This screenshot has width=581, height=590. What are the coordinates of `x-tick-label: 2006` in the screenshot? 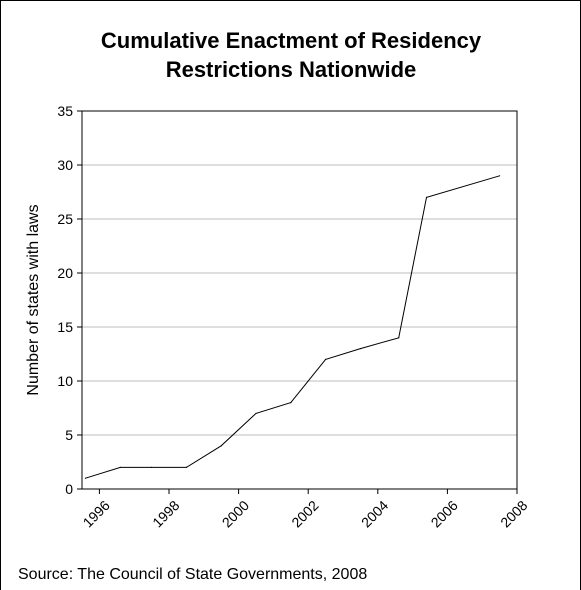 It's located at (444, 513).